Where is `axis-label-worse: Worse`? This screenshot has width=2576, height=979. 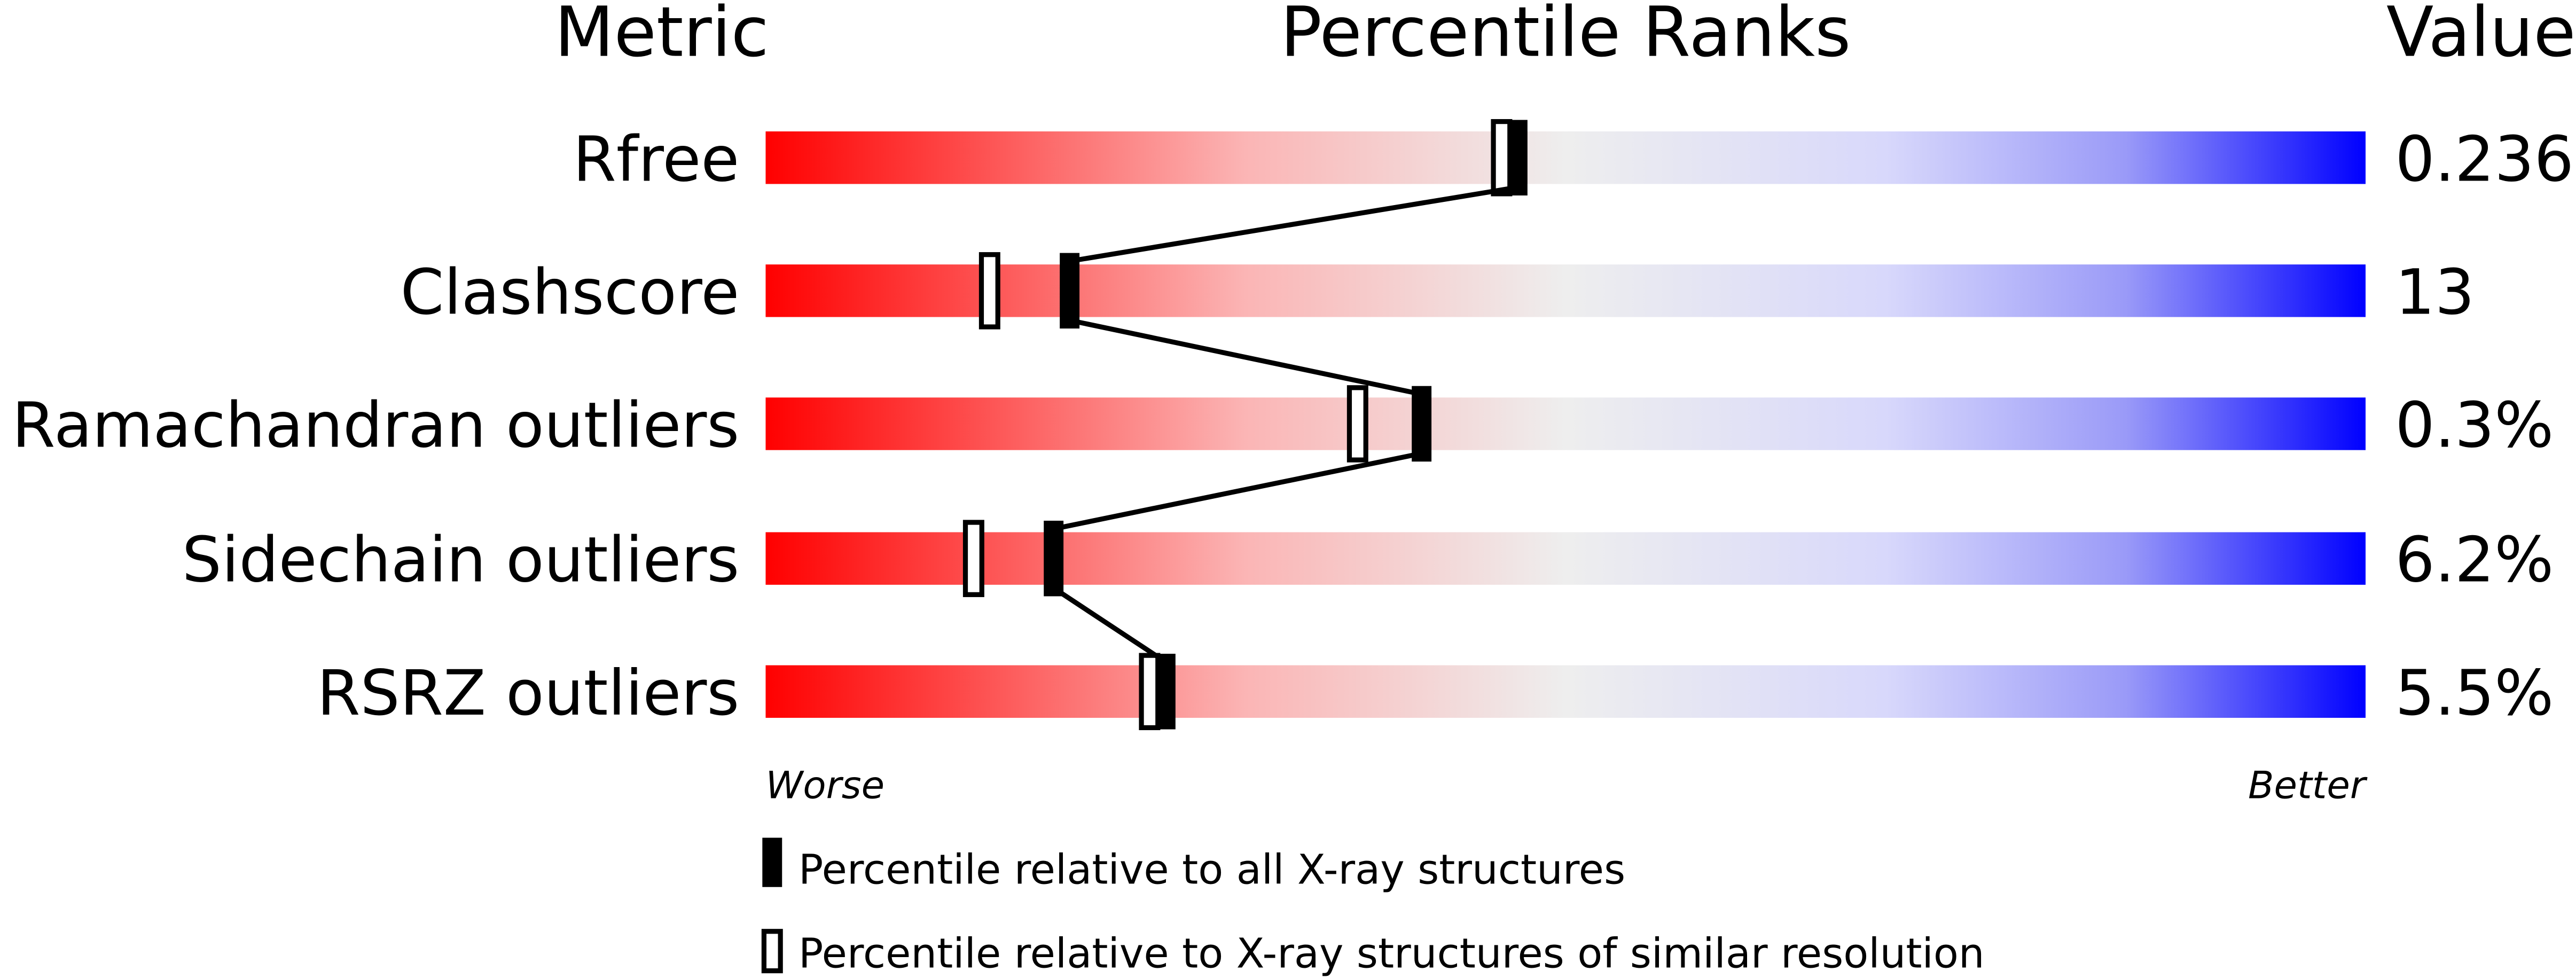 axis-label-worse: Worse is located at coordinates (824, 785).